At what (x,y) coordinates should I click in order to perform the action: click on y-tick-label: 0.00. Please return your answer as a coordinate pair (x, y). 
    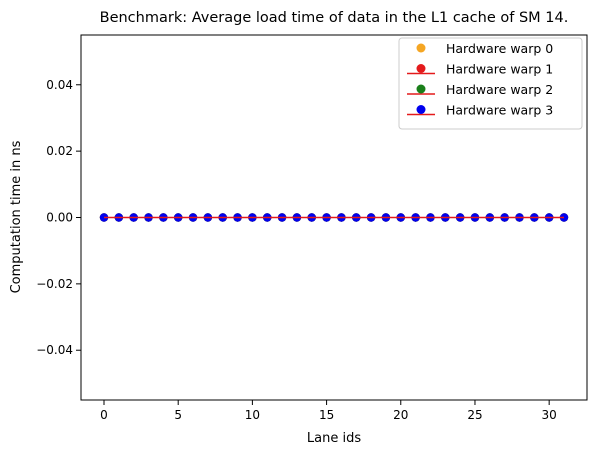
    Looking at the image, I should click on (59, 218).